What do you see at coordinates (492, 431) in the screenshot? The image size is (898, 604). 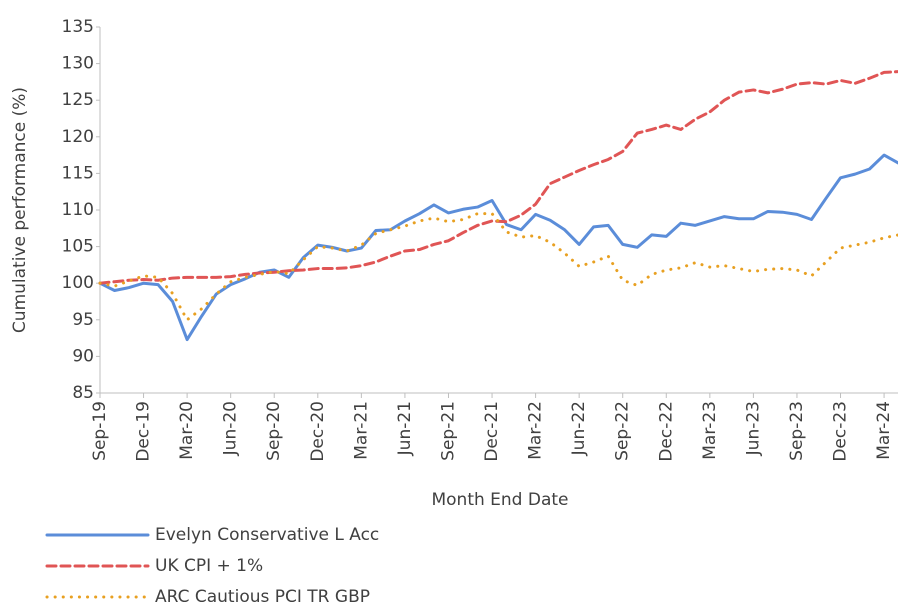 I see `x-tick-label: Dec-21` at bounding box center [492, 431].